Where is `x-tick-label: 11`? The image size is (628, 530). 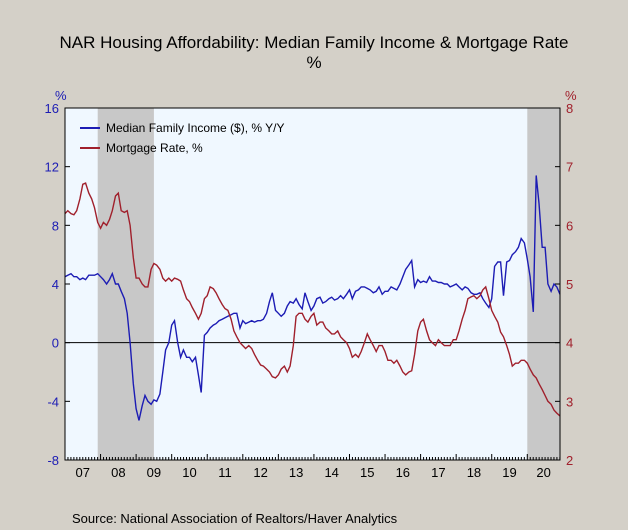 x-tick-label: 11 is located at coordinates (225, 472).